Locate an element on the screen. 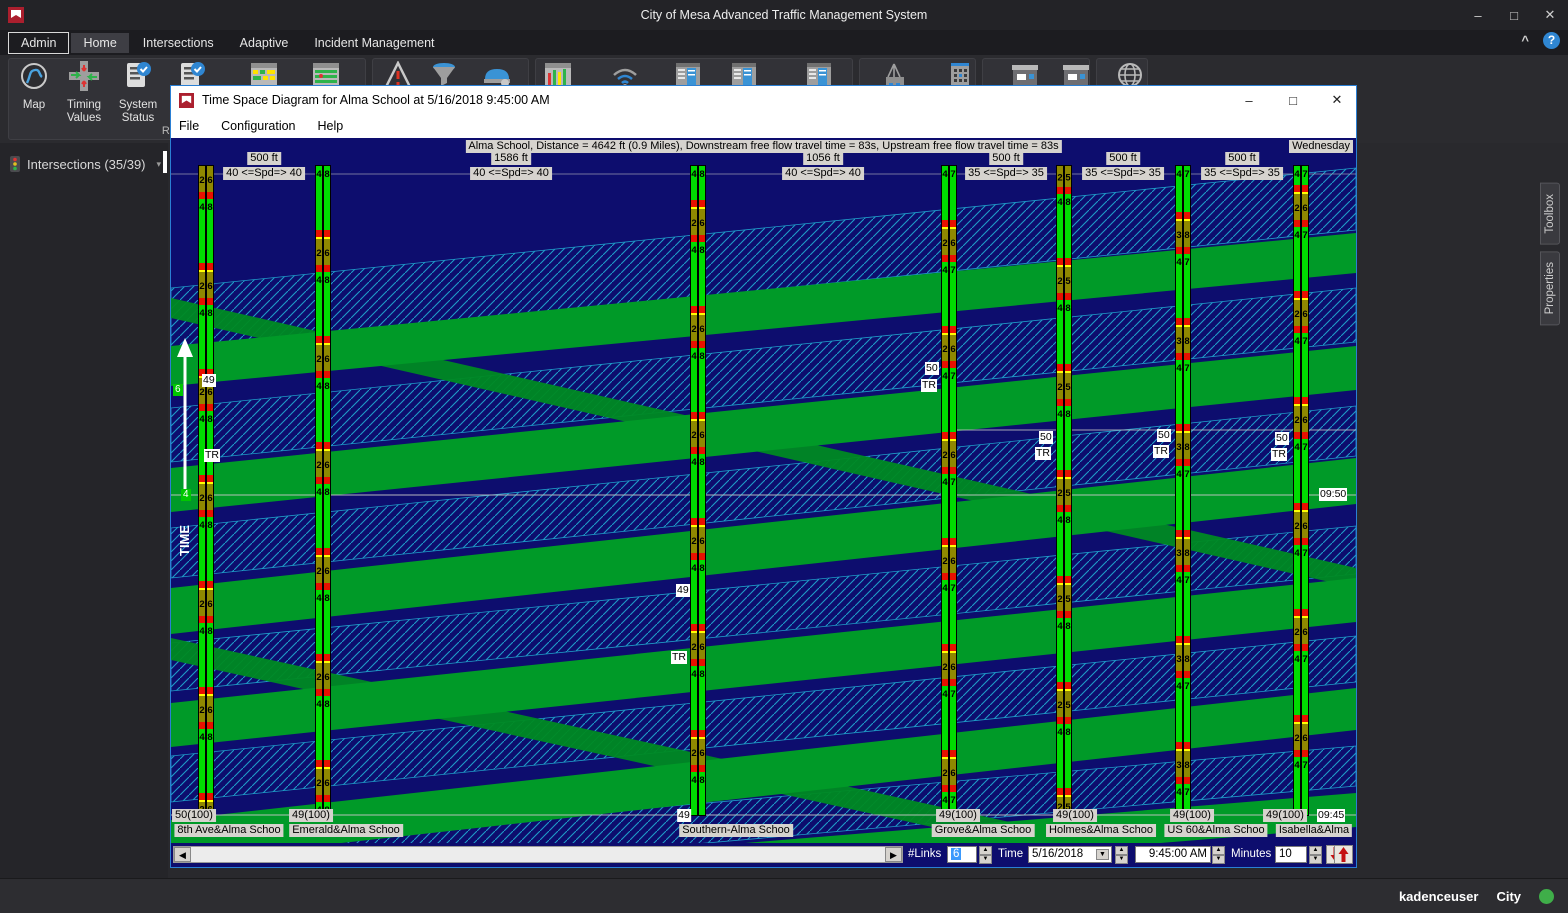 Image resolution: width=1568 pixels, height=913 pixels. dialog-minimize-button: – is located at coordinates (1249, 100).